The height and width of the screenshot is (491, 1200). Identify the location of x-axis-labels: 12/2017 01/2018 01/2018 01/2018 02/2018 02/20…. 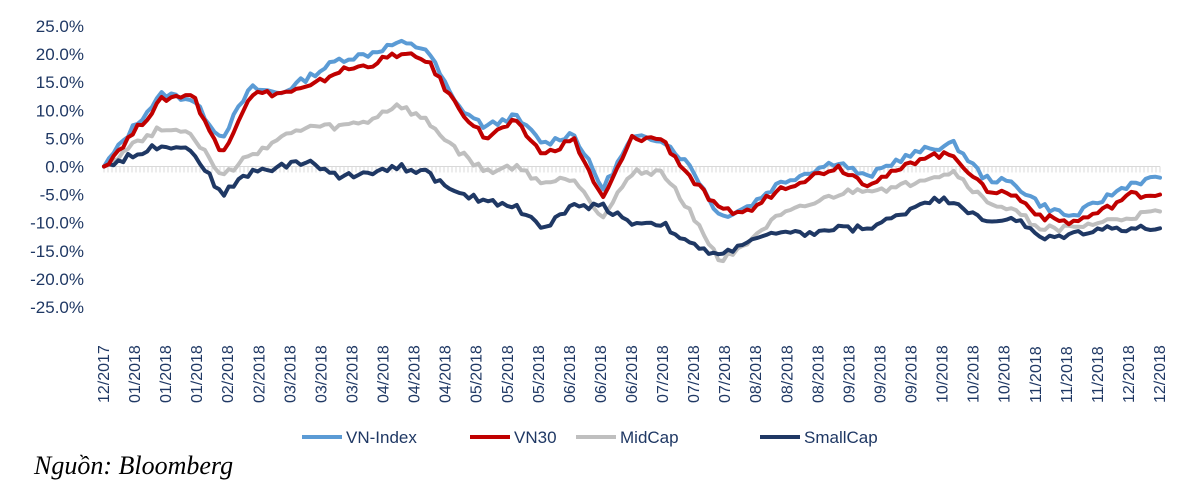
(632, 374).